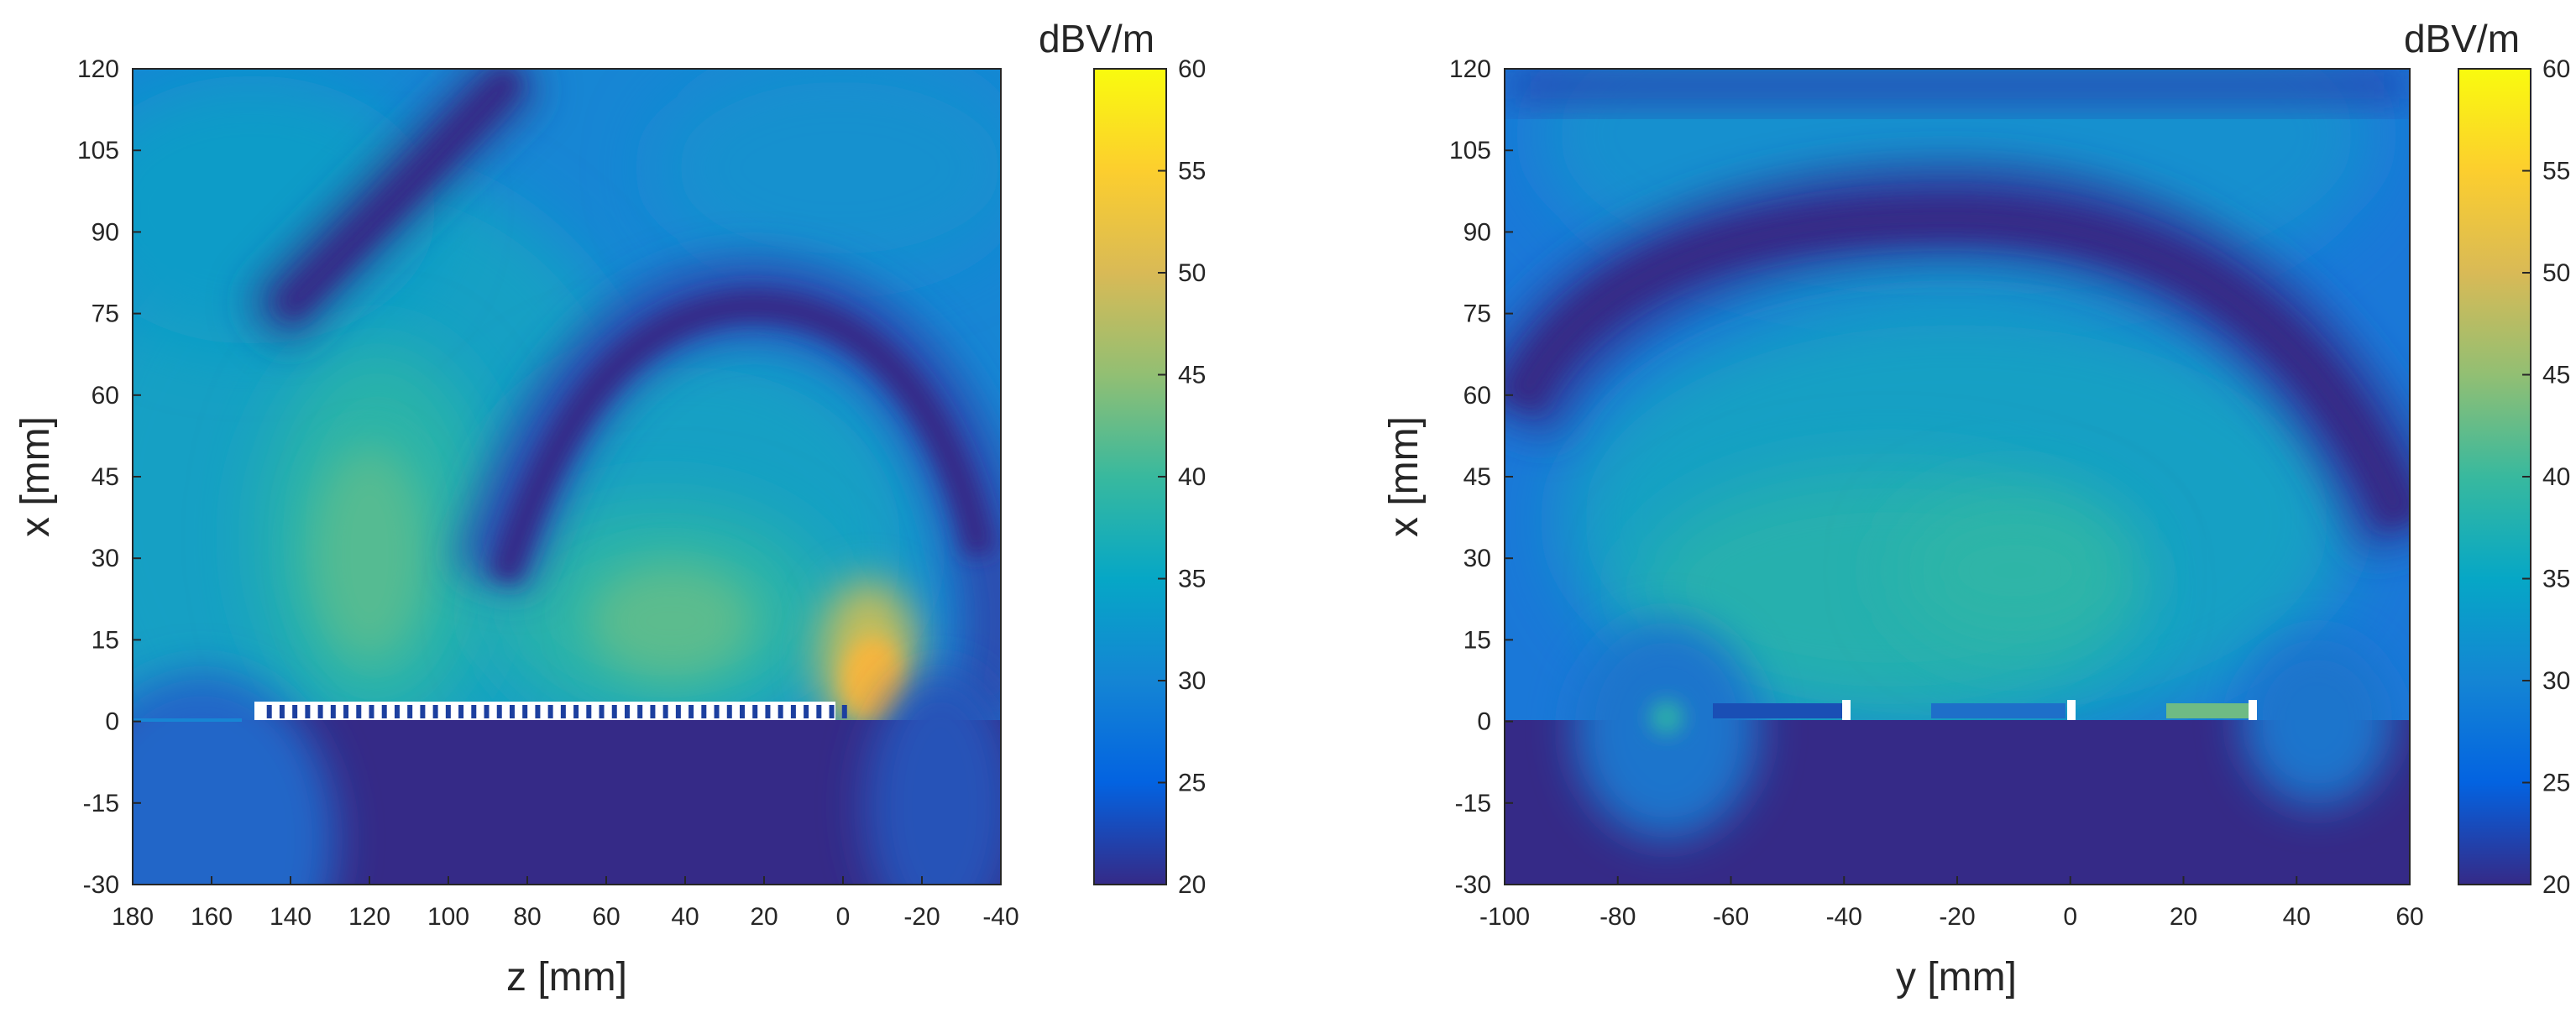 Image resolution: width=2576 pixels, height=1018 pixels. I want to click on x-ticks-1: 180 160 140 120 100 80 60 40 20 0 -20 -40, so click(565, 904).